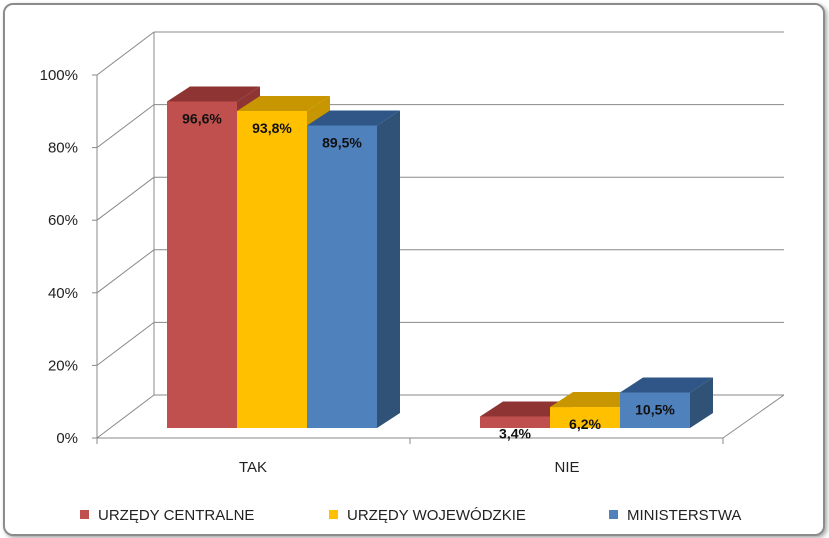  I want to click on x-category-label: NIE, so click(566, 467).